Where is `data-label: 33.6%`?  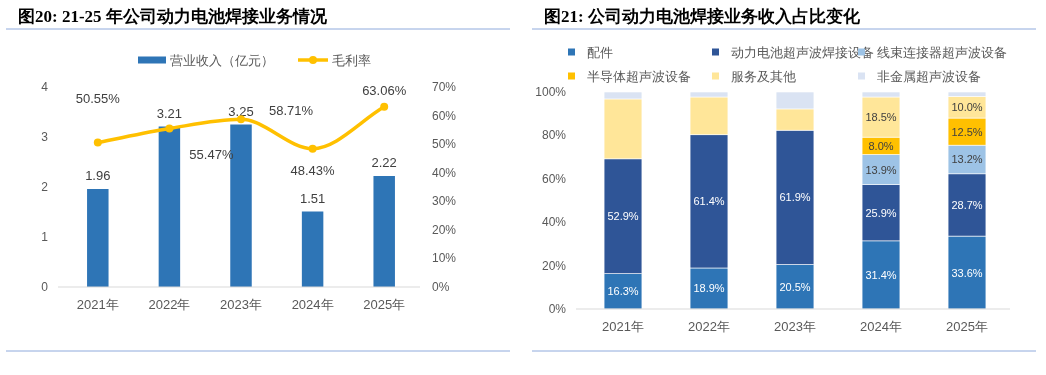
data-label: 33.6% is located at coordinates (967, 272).